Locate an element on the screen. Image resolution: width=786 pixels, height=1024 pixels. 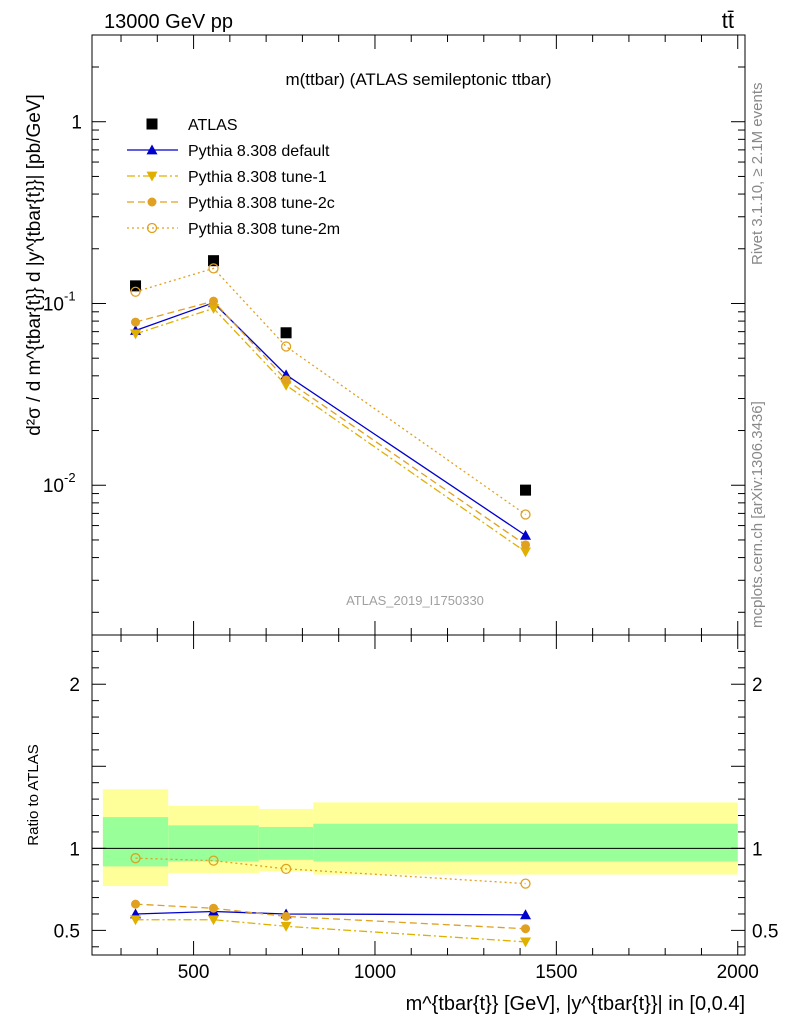
legend-item: Pythia 8.308 default is located at coordinates (228, 151).